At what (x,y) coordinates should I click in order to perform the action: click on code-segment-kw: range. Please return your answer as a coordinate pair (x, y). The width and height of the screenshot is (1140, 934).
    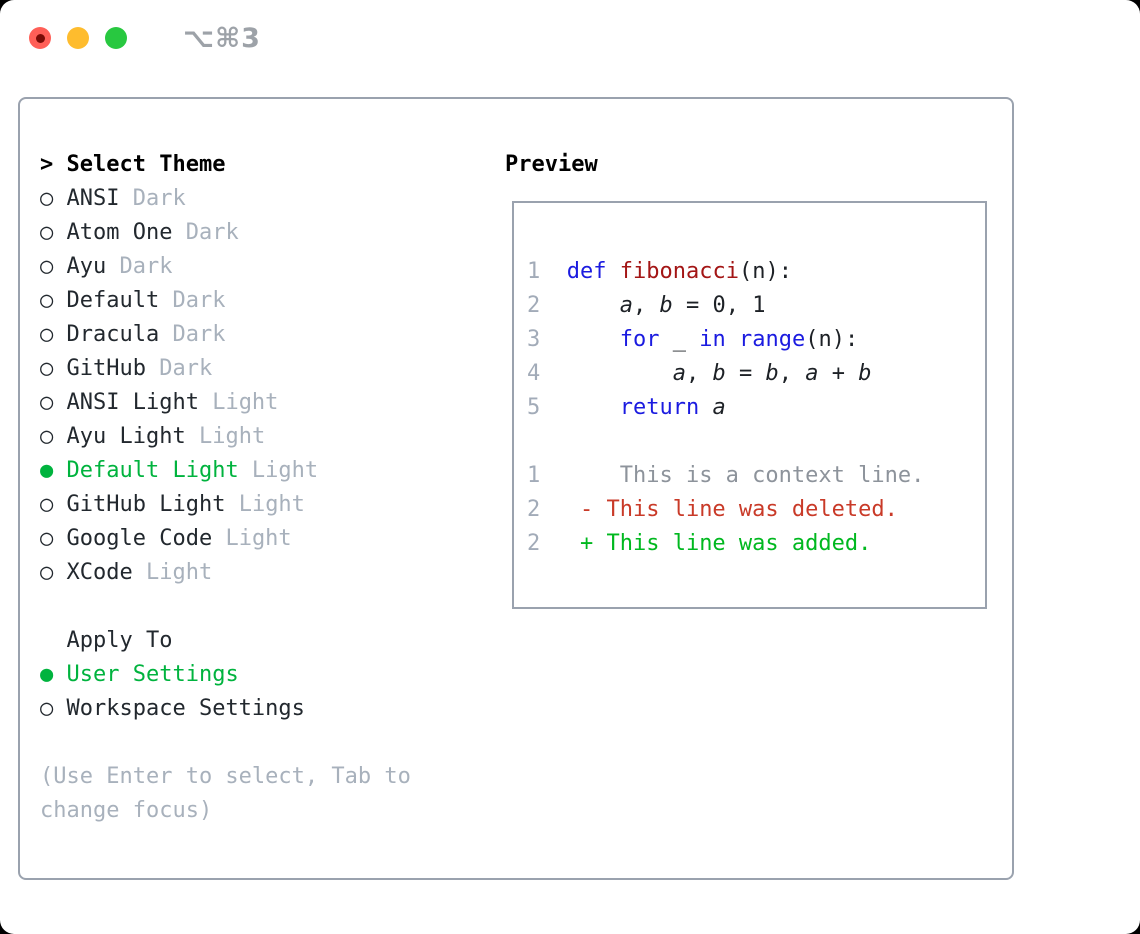
    Looking at the image, I should click on (772, 339).